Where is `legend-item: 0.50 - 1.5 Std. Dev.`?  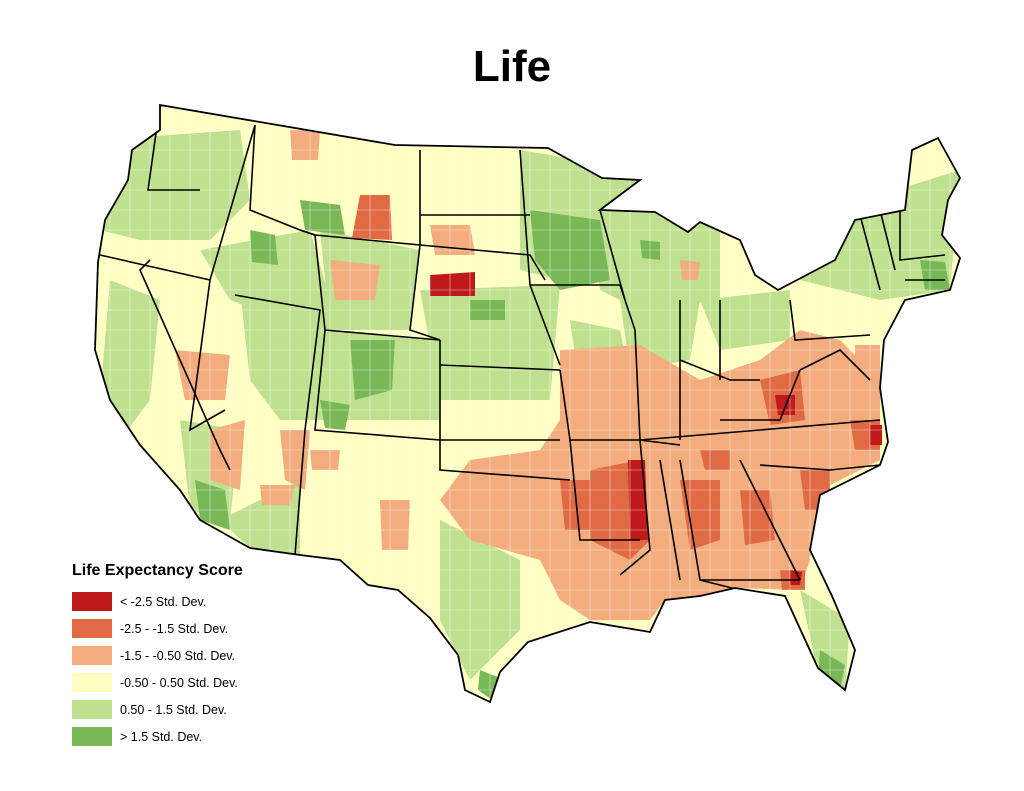 legend-item: 0.50 - 1.5 Std. Dev. is located at coordinates (157, 709).